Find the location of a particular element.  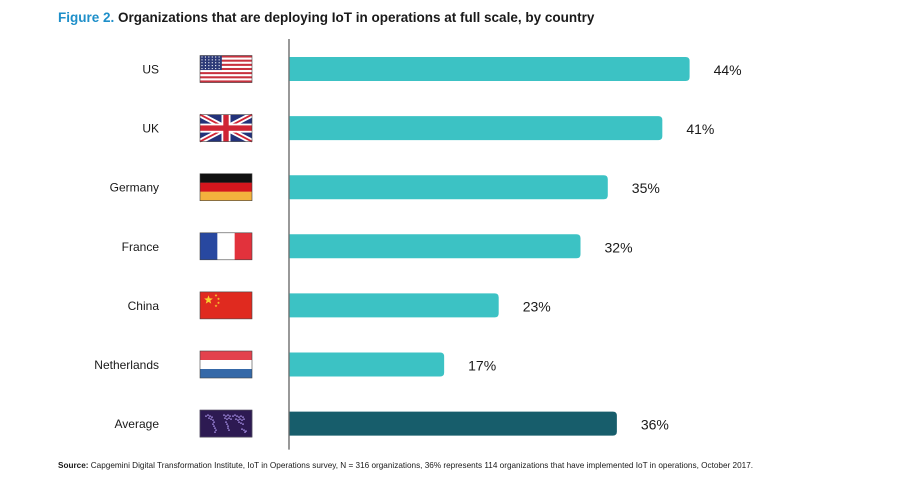

average-bar is located at coordinates (453, 423).